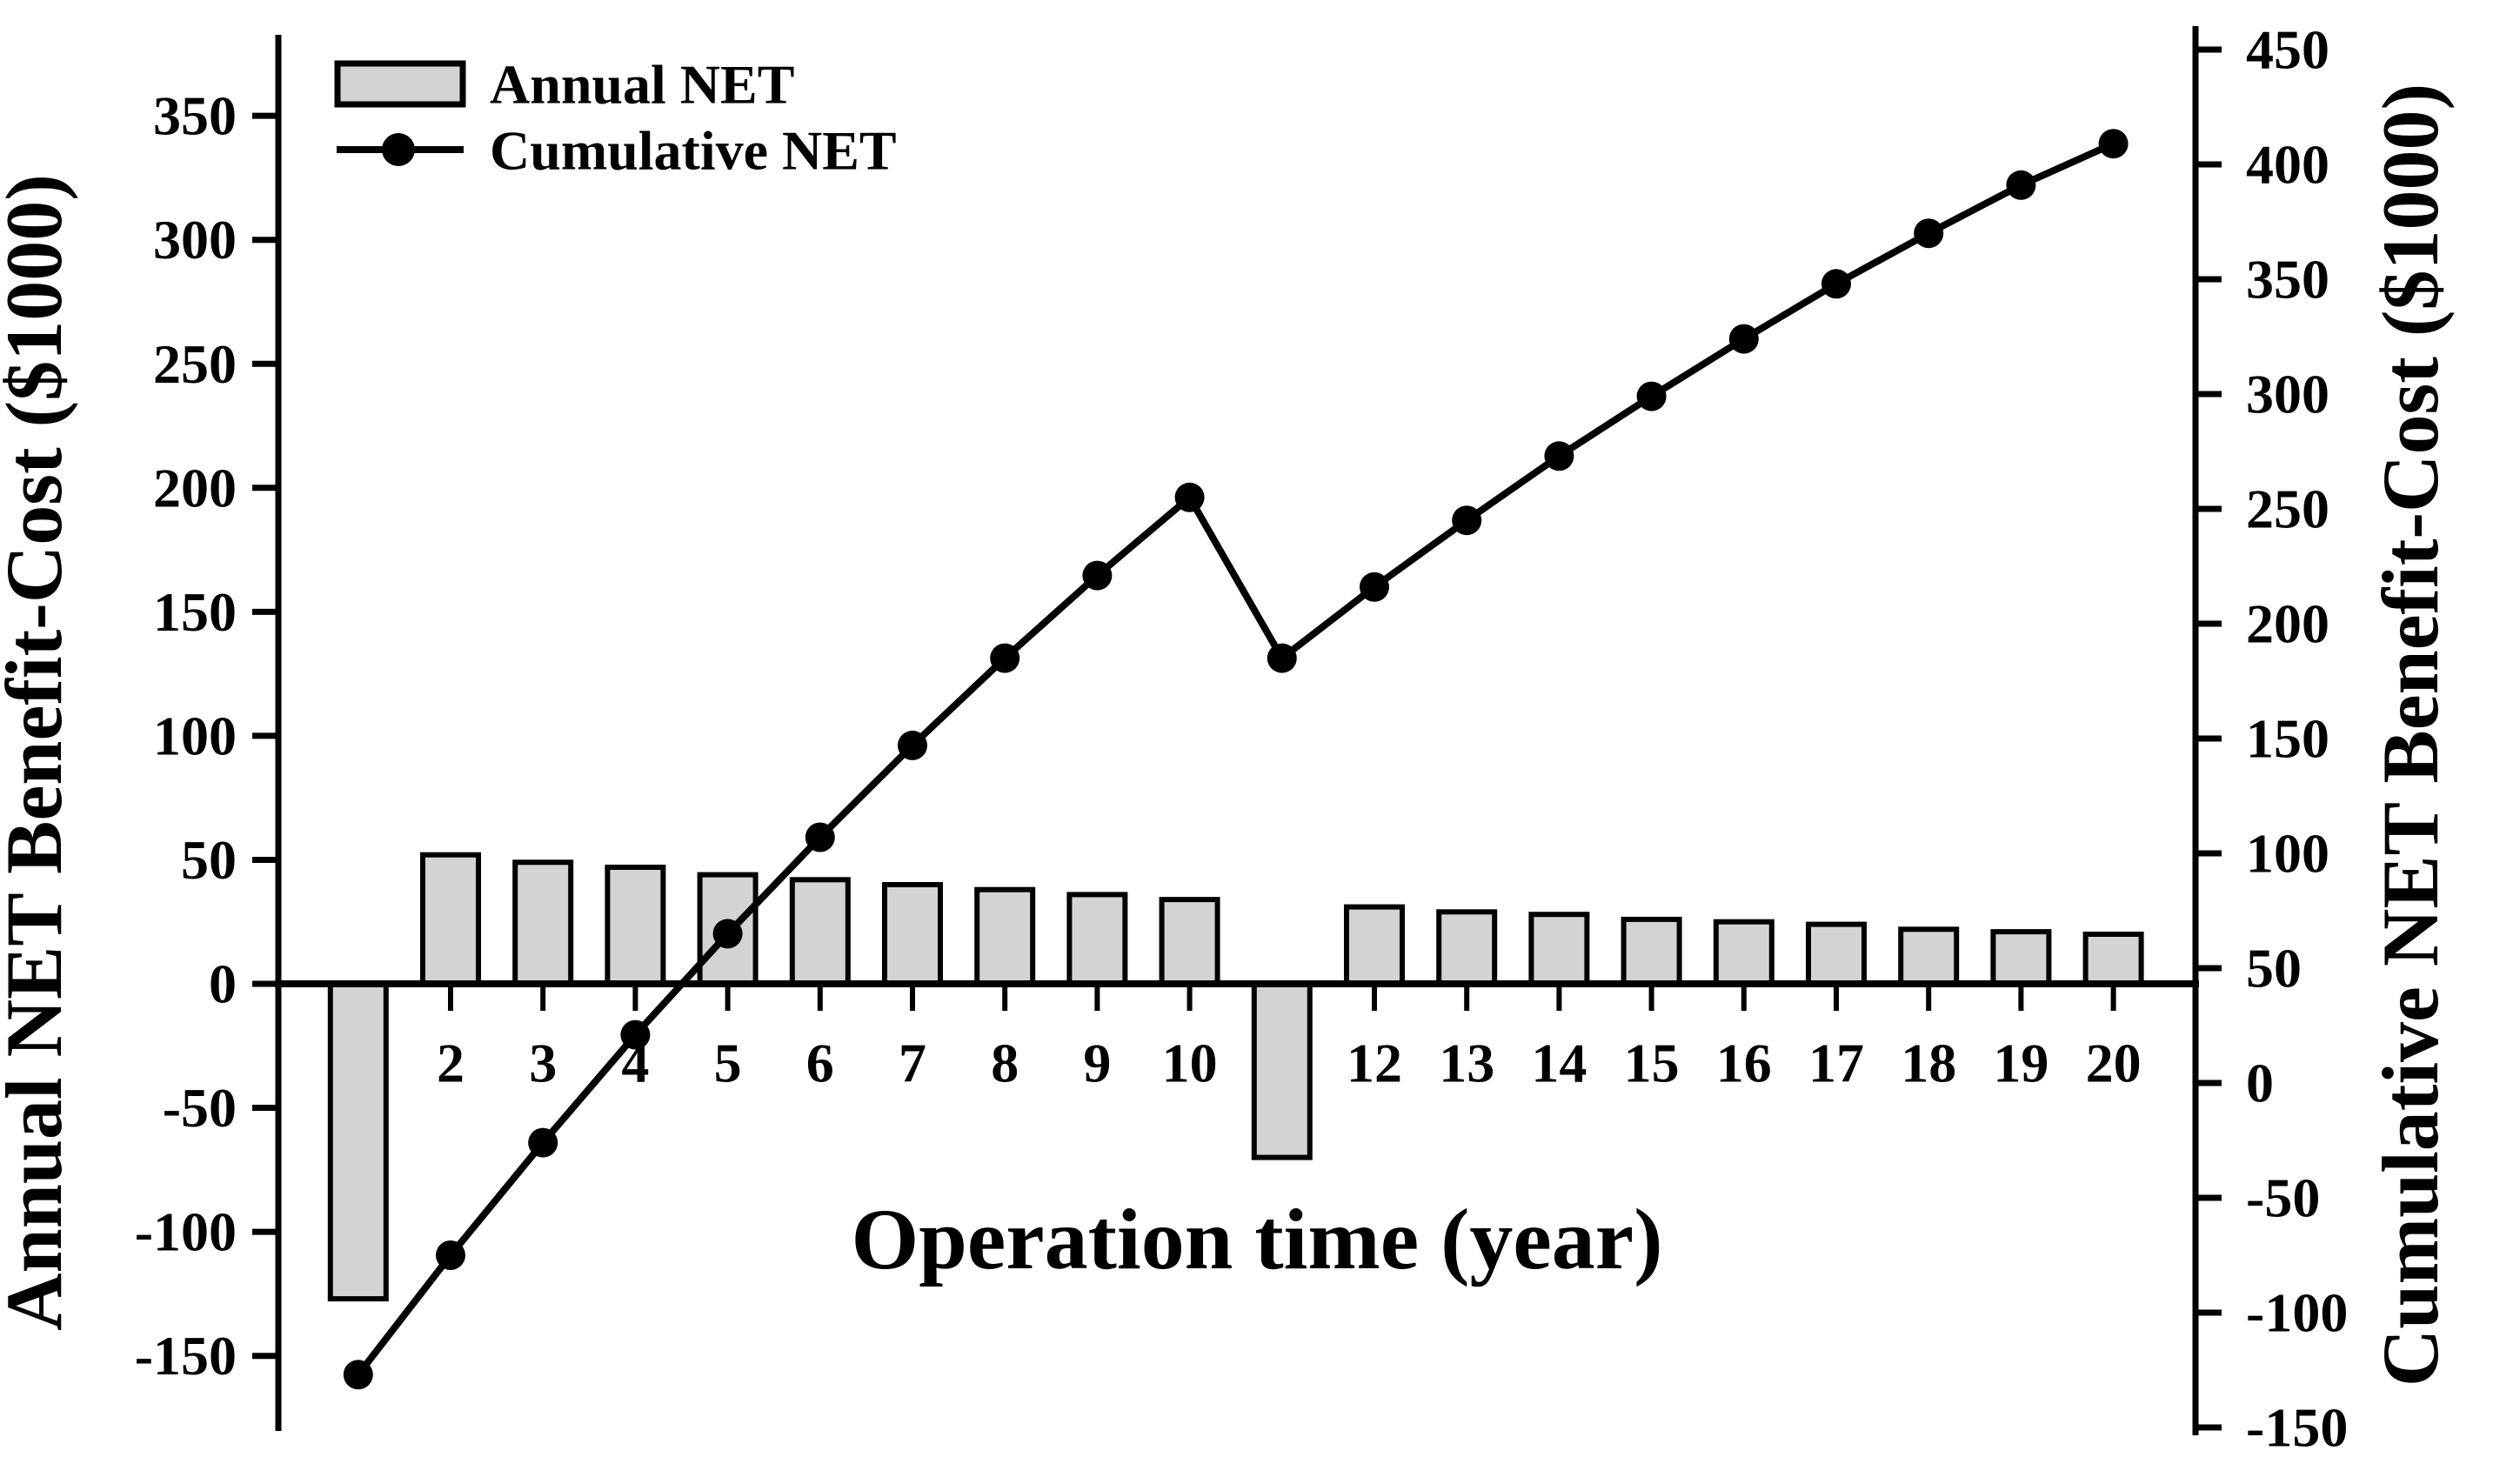 This screenshot has width=2493, height=1484. What do you see at coordinates (200, 1108) in the screenshot?
I see `left-tick-label--50: -50` at bounding box center [200, 1108].